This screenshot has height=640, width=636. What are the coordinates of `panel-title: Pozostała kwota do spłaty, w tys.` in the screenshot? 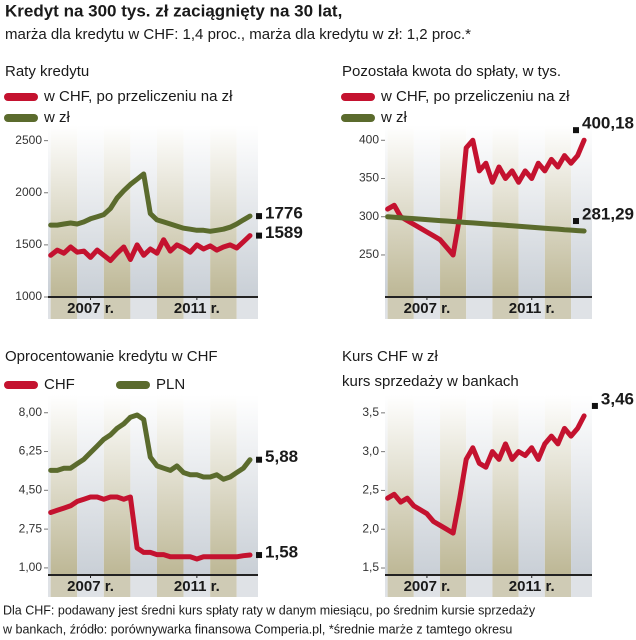 It's located at (451, 71).